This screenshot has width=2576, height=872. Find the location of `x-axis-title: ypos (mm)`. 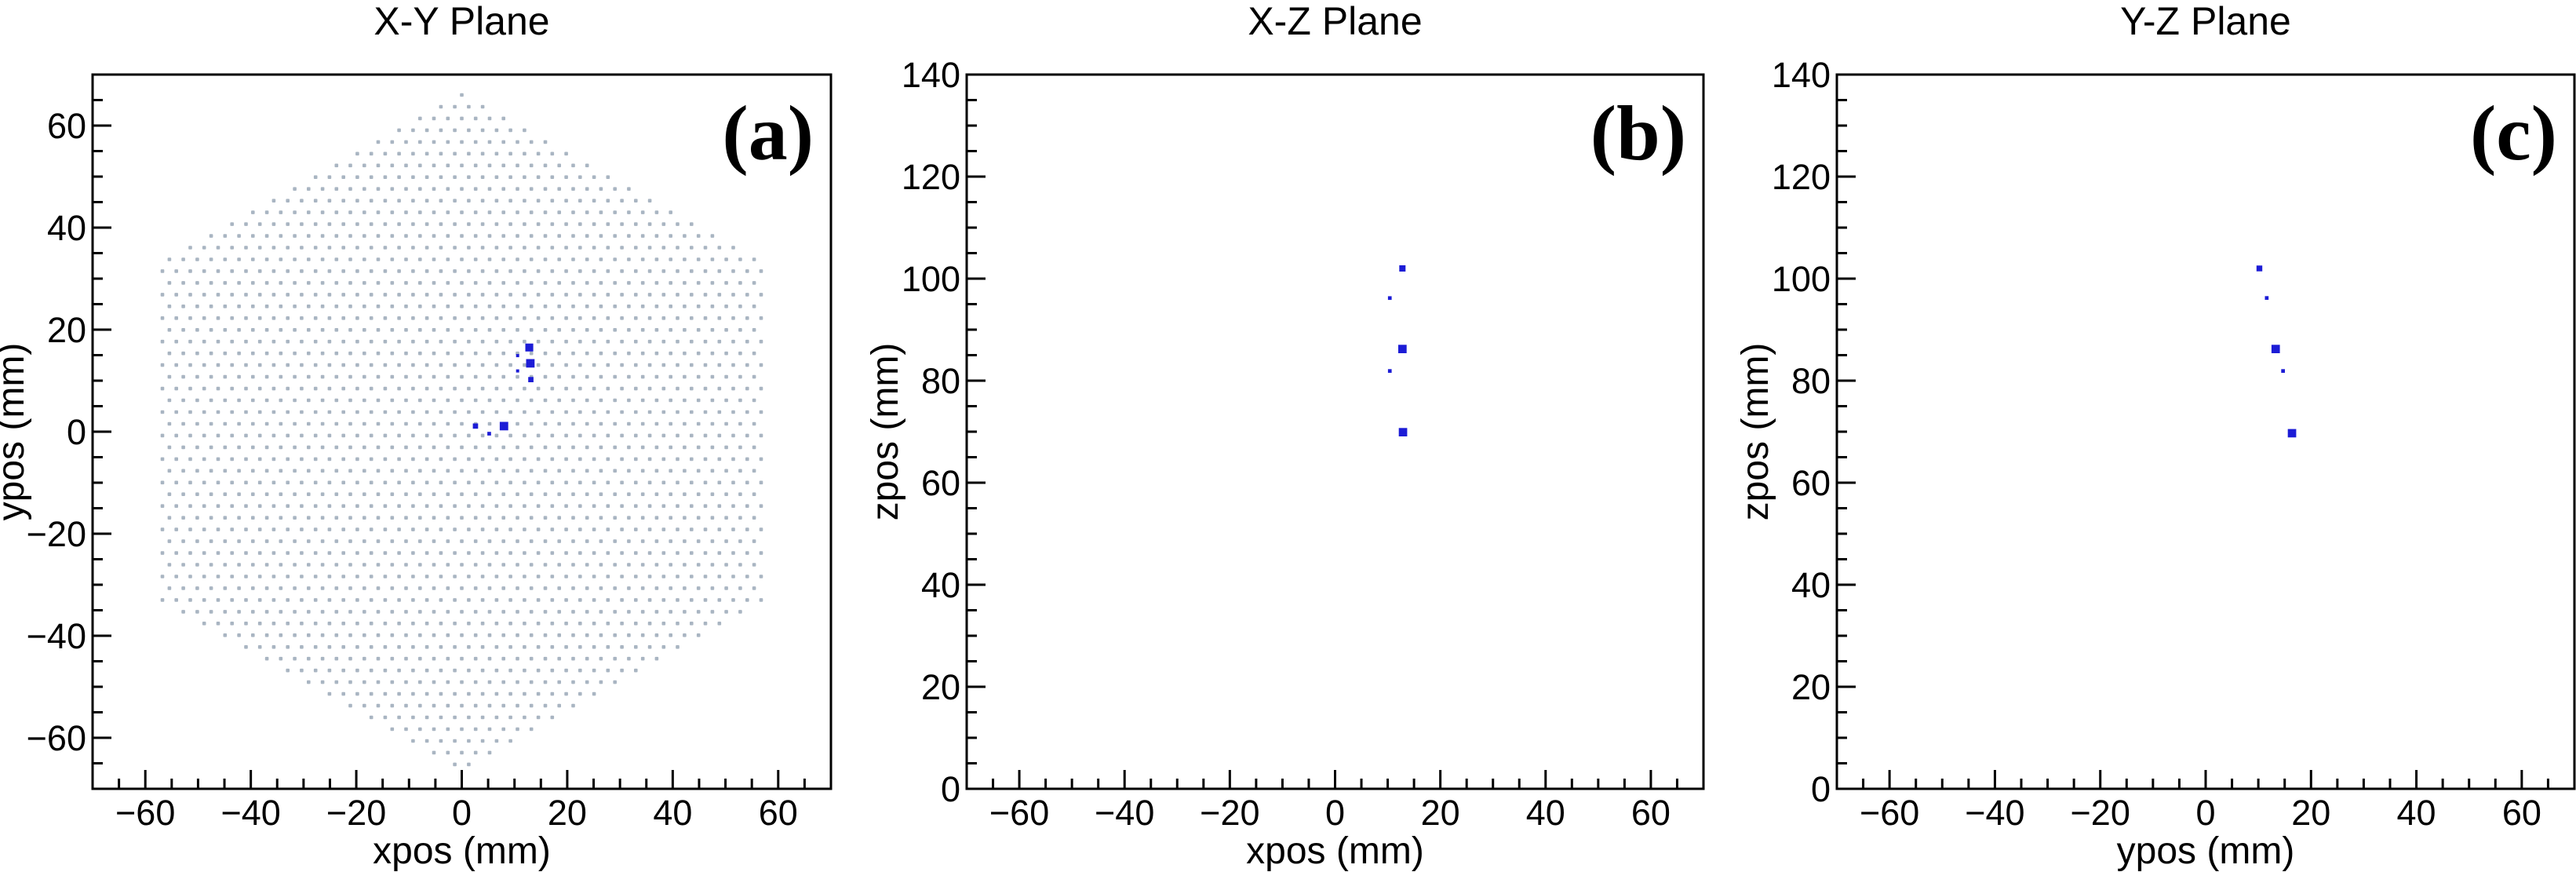

x-axis-title: ypos (mm) is located at coordinates (2206, 851).